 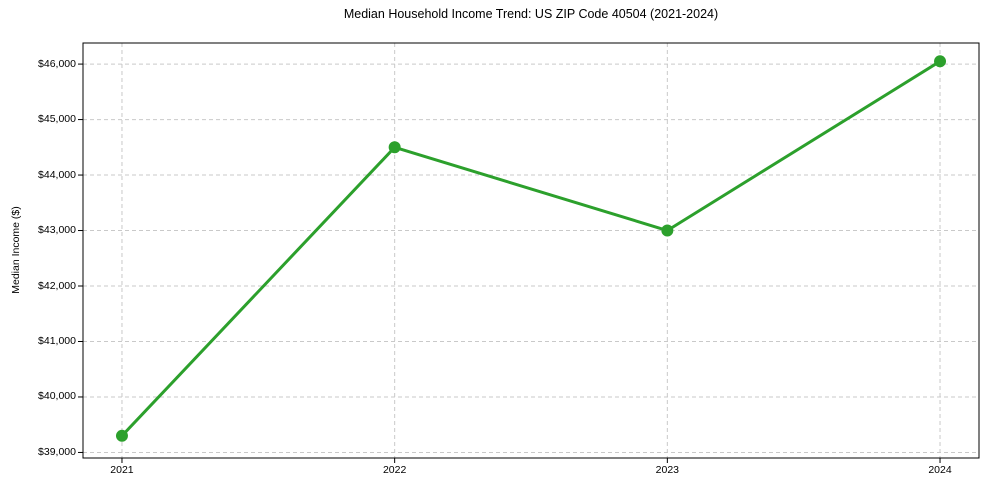 I want to click on y-tick-label: $44,000, so click(x=57, y=174).